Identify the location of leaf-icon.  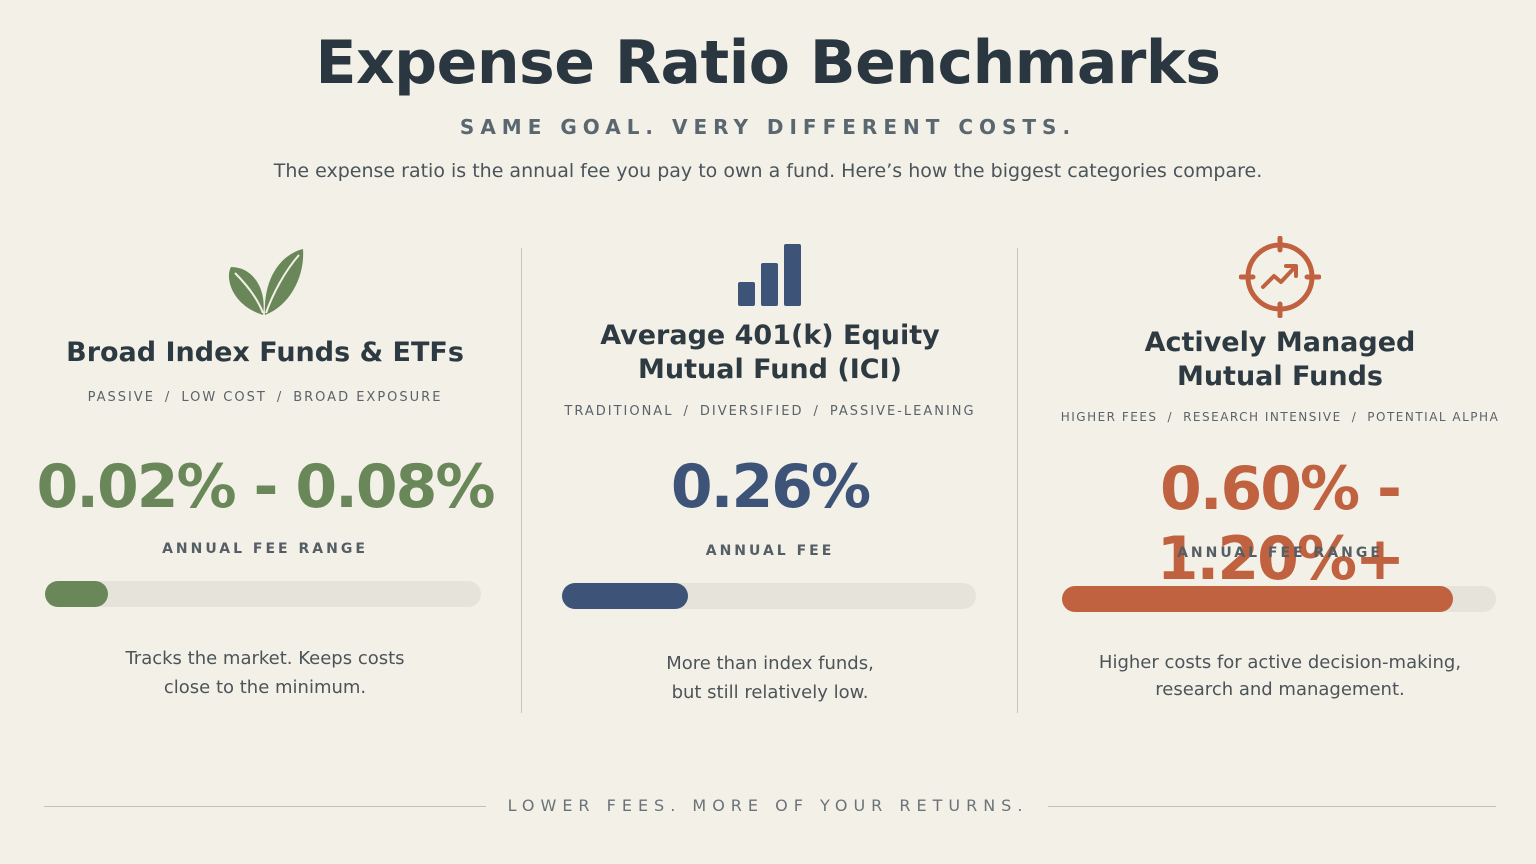
(265, 284).